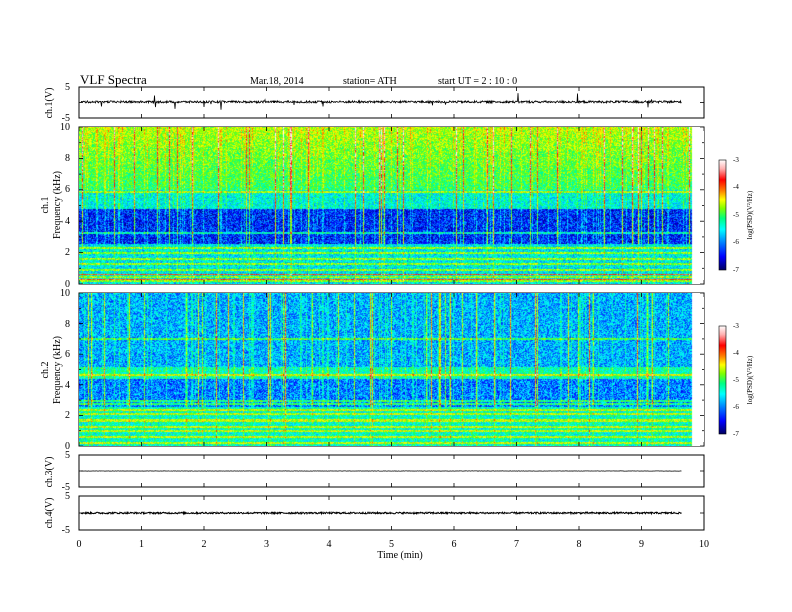  Describe the element at coordinates (67, 354) in the screenshot. I see `spec2-ytick-6: 6` at that location.